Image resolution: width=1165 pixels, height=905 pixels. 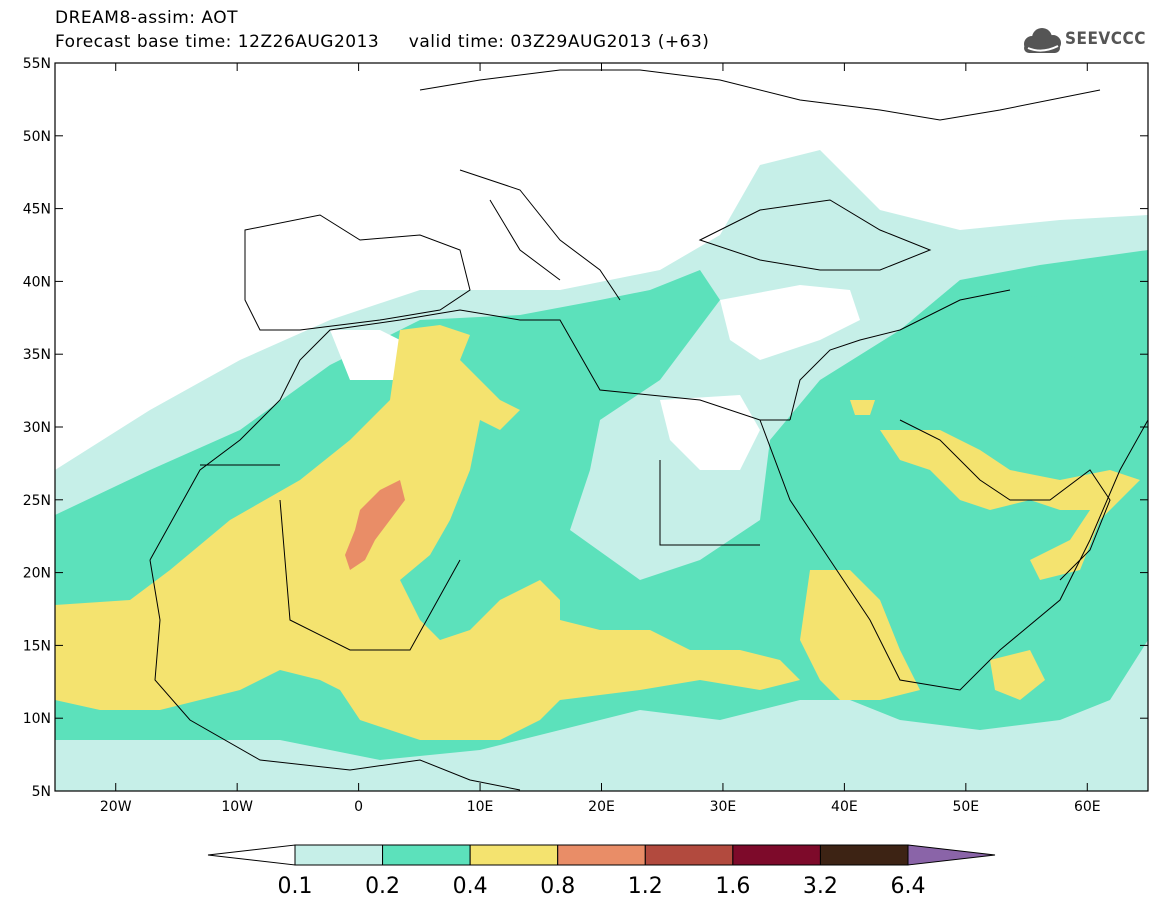 I want to click on colorbar-label: 0.1, so click(x=295, y=886).